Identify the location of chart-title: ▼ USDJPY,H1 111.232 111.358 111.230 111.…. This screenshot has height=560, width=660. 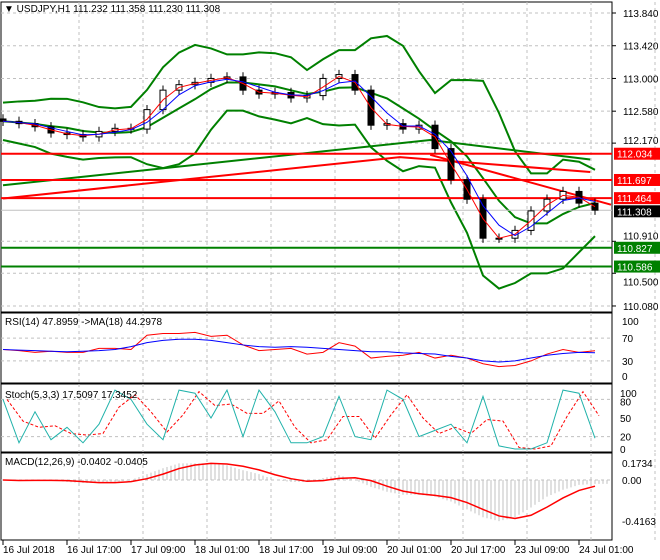
(112, 9).